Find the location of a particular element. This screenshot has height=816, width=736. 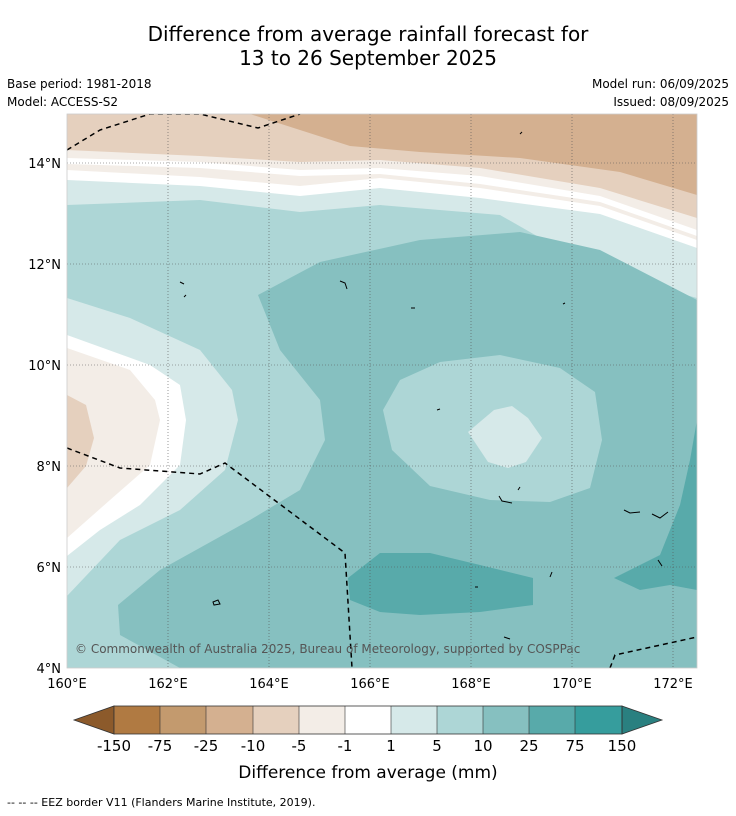

lon-tick-162: 162°E is located at coordinates (168, 684).